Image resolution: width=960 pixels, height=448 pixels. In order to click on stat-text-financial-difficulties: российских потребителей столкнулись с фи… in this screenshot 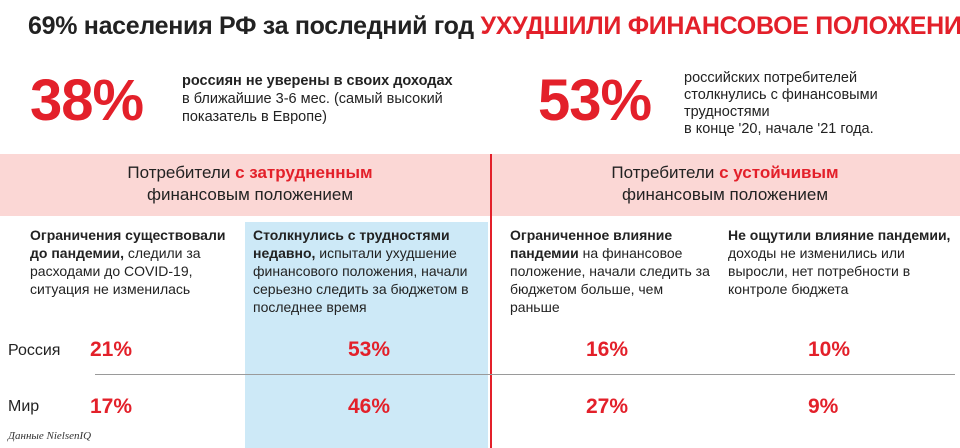, I will do `click(809, 104)`.